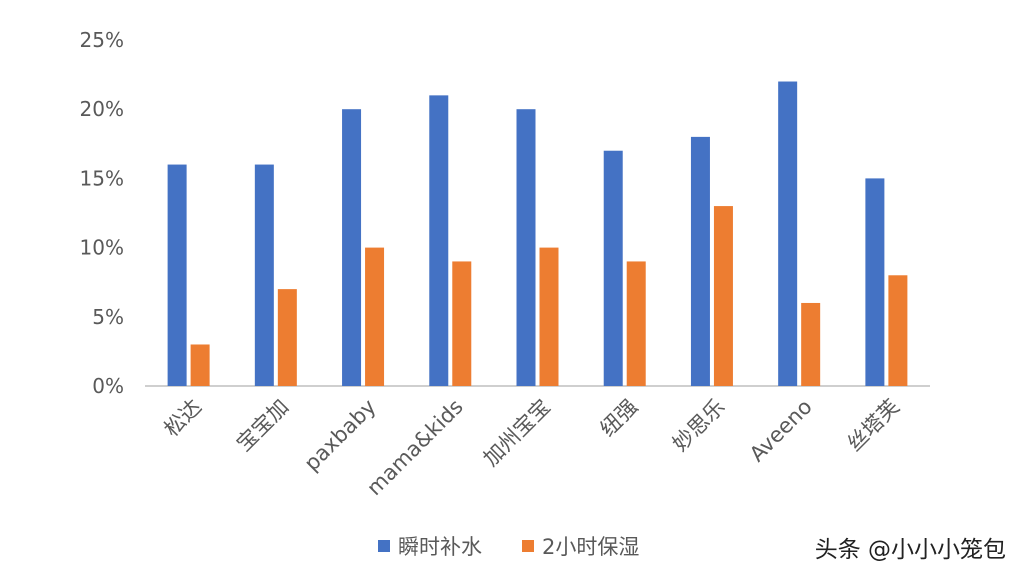  Describe the element at coordinates (781, 431) in the screenshot. I see `x-category-label: Aveeno` at that location.